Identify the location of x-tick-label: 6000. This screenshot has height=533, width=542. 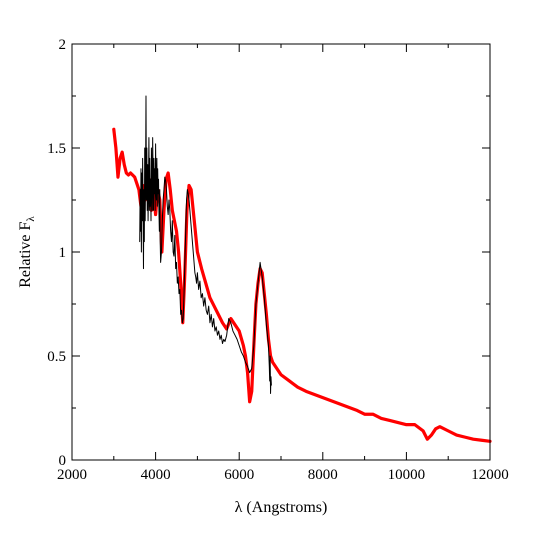
(239, 475).